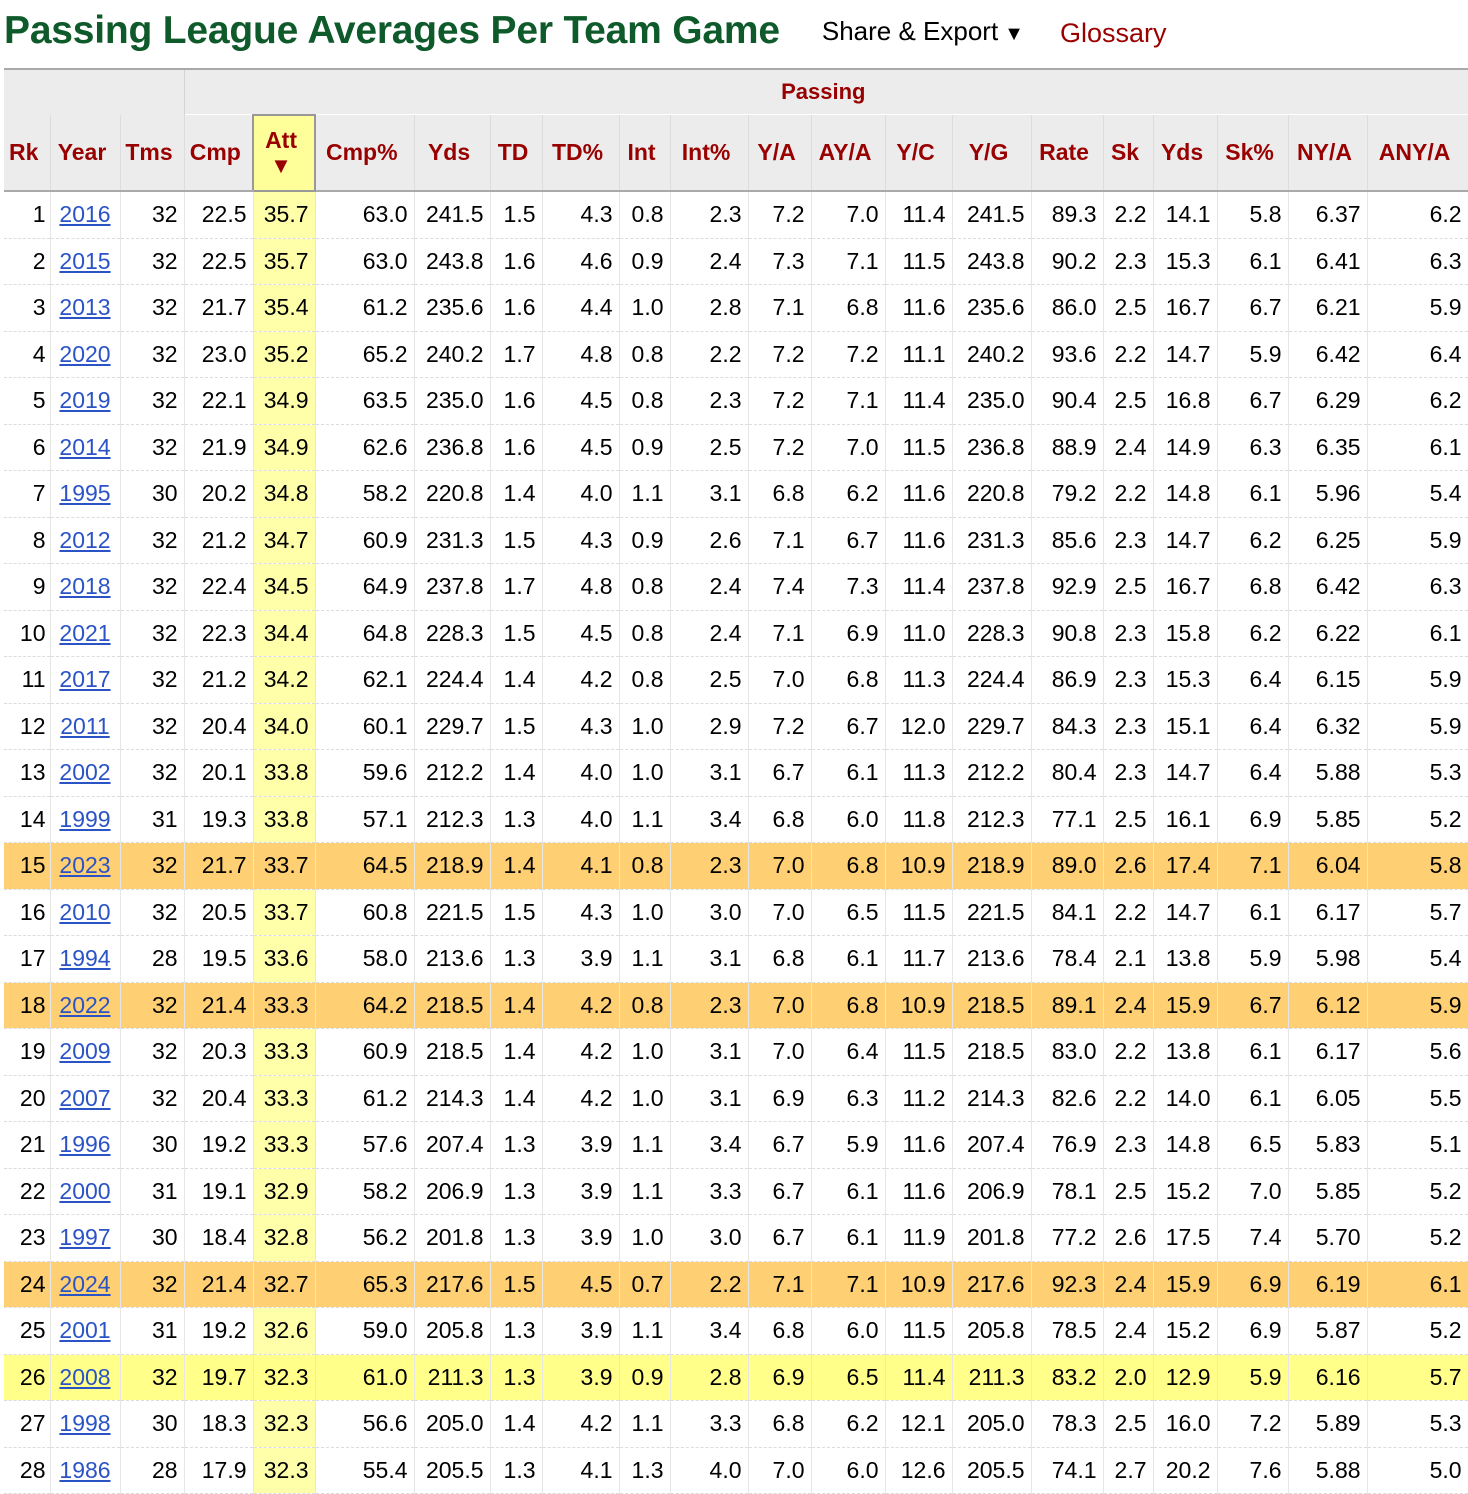 The image size is (1468, 1494). I want to click on year-link: 2002, so click(85, 772).